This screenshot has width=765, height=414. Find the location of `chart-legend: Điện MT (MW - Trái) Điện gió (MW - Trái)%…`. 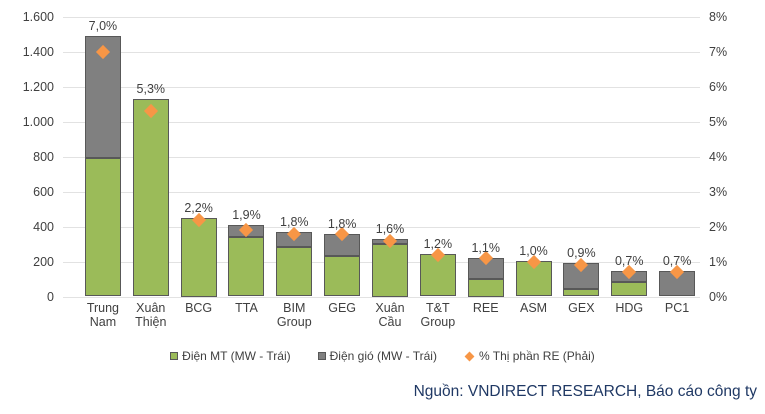

chart-legend: Điện MT (MW - Trái) Điện gió (MW - Trái)%… is located at coordinates (382, 356).